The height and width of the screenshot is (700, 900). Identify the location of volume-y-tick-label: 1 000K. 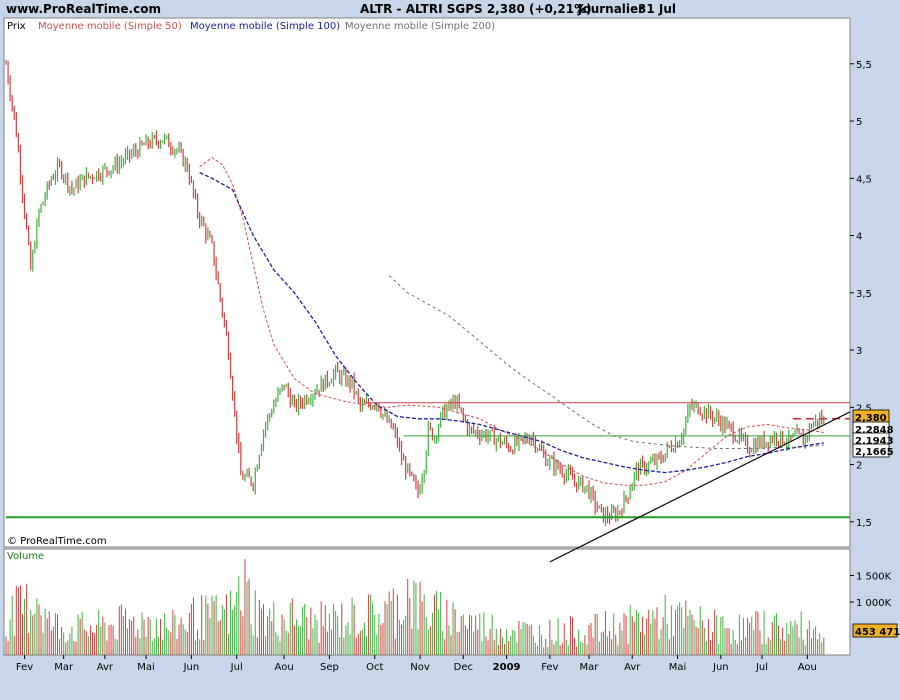
(874, 603).